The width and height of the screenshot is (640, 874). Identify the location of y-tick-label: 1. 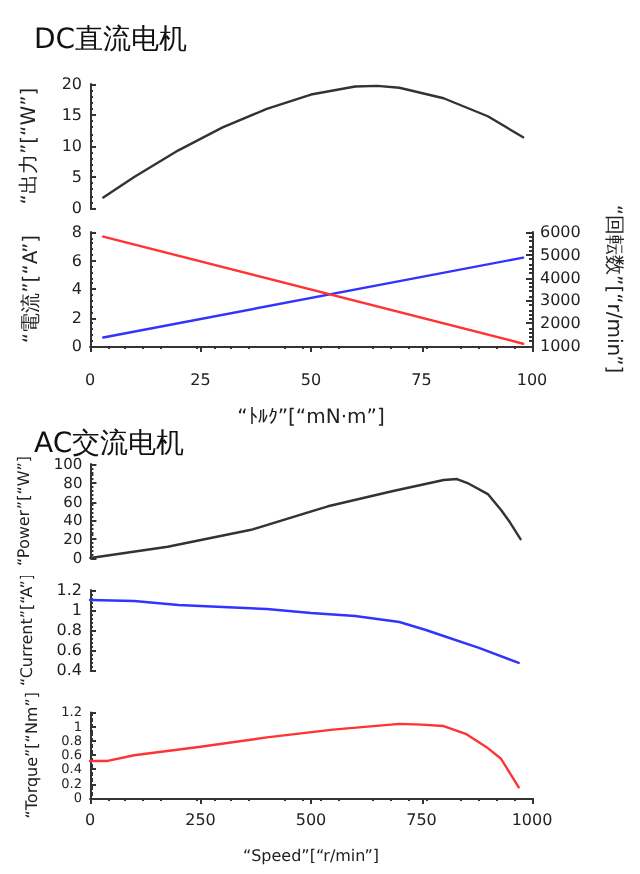
(76, 610).